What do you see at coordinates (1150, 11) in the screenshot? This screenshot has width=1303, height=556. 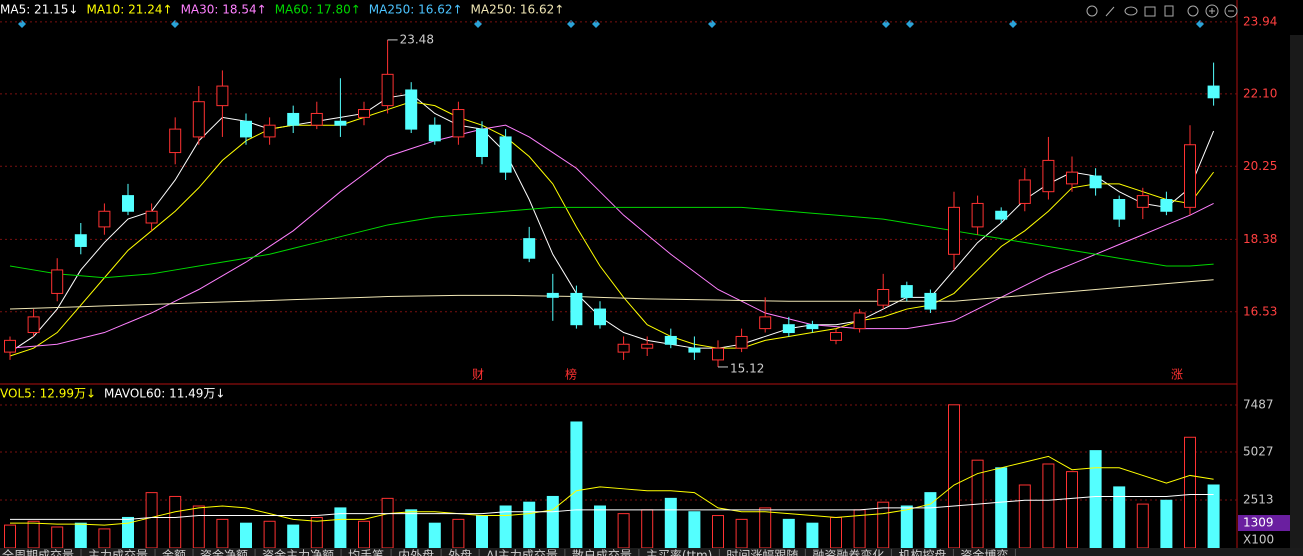 I see `box-icon` at bounding box center [1150, 11].